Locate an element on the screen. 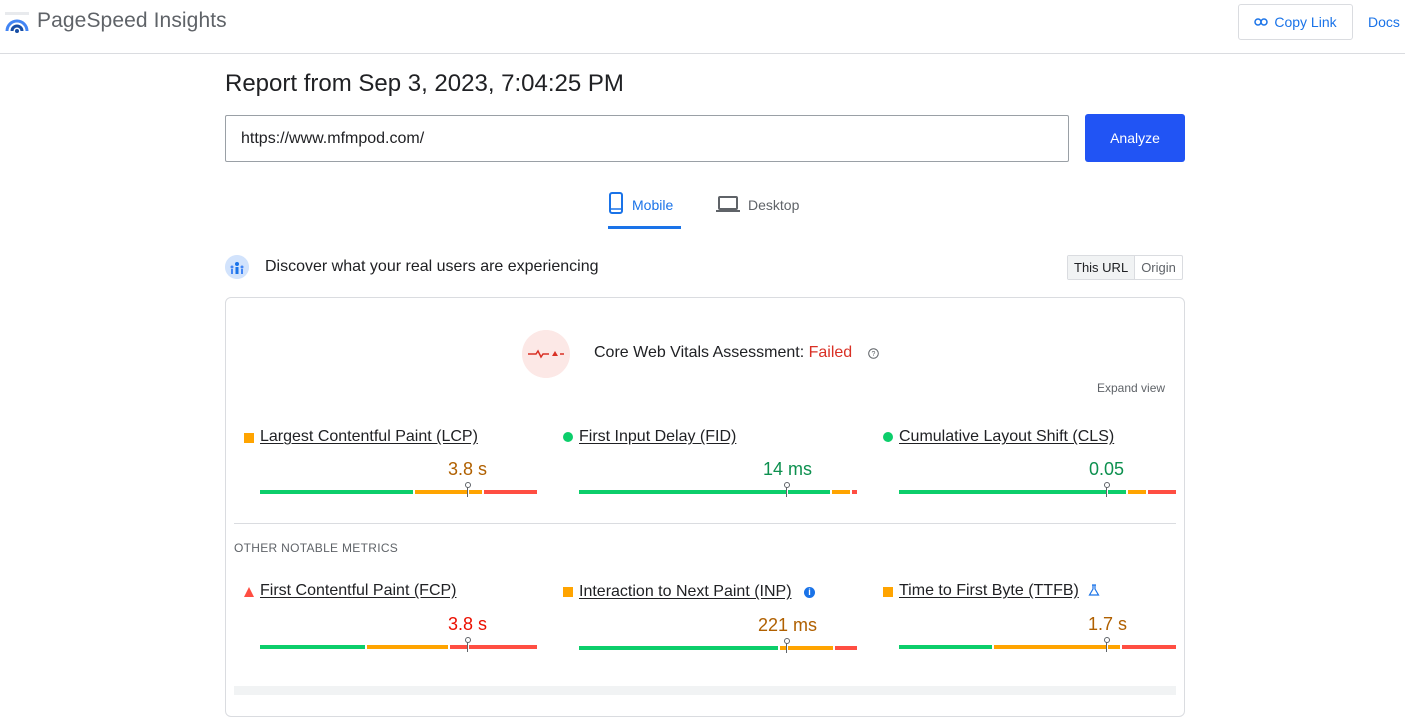 The image size is (1405, 717). top-bar: PageSpeed Insights Copy Link Docs is located at coordinates (702, 27).